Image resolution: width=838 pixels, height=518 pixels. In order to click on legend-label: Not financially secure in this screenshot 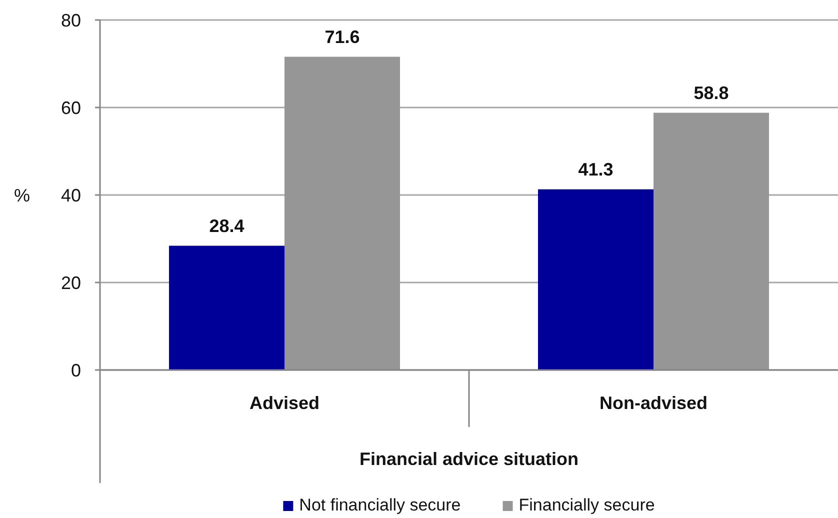, I will do `click(380, 504)`.